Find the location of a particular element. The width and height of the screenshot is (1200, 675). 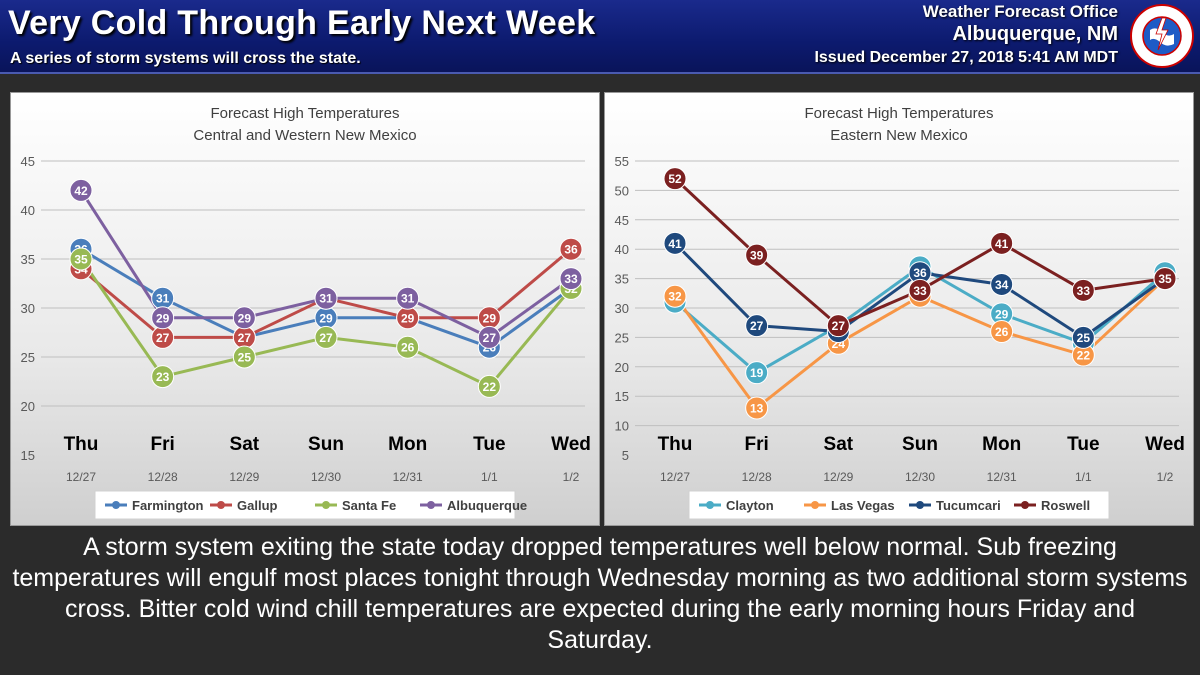

legend-marker-santa-fe is located at coordinates (326, 505).